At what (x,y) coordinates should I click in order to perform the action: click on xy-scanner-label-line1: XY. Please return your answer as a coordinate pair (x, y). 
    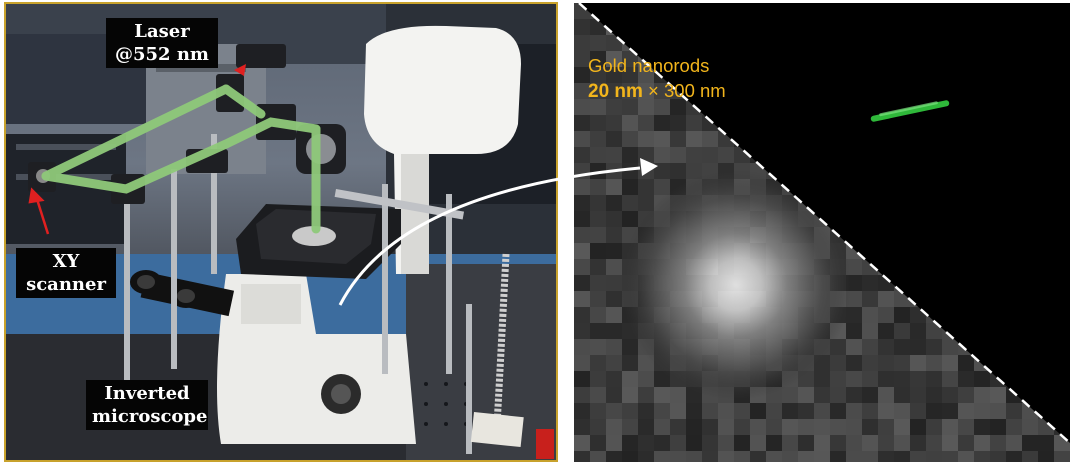
    Looking at the image, I should click on (66, 261).